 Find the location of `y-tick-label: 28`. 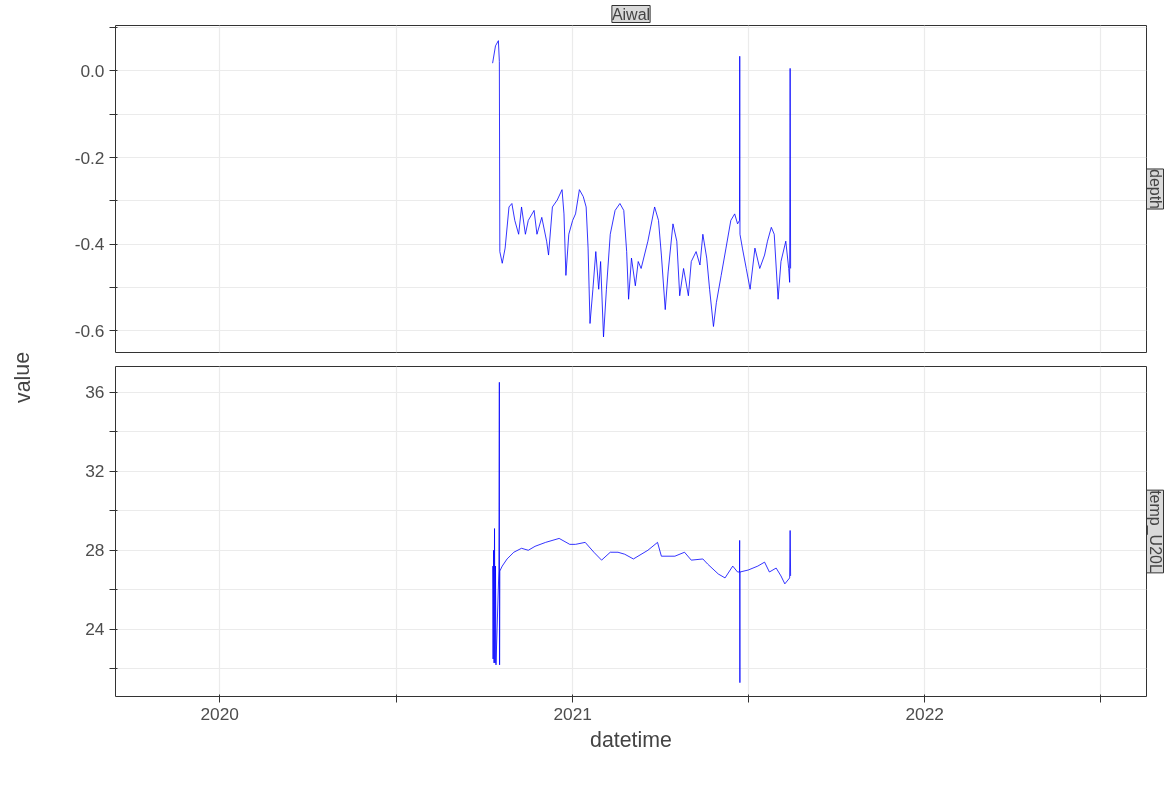

y-tick-label: 28 is located at coordinates (95, 550).